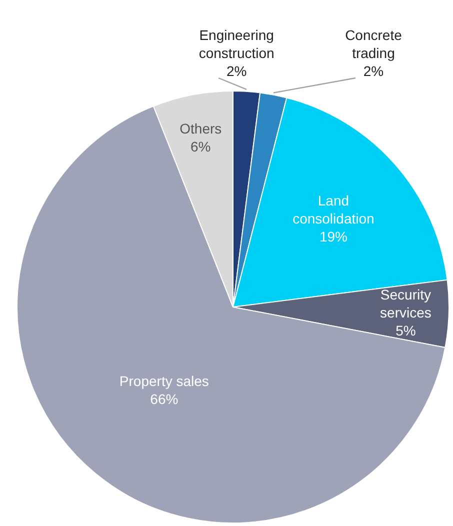  I want to click on slice-label: Security services, so click(406, 303).